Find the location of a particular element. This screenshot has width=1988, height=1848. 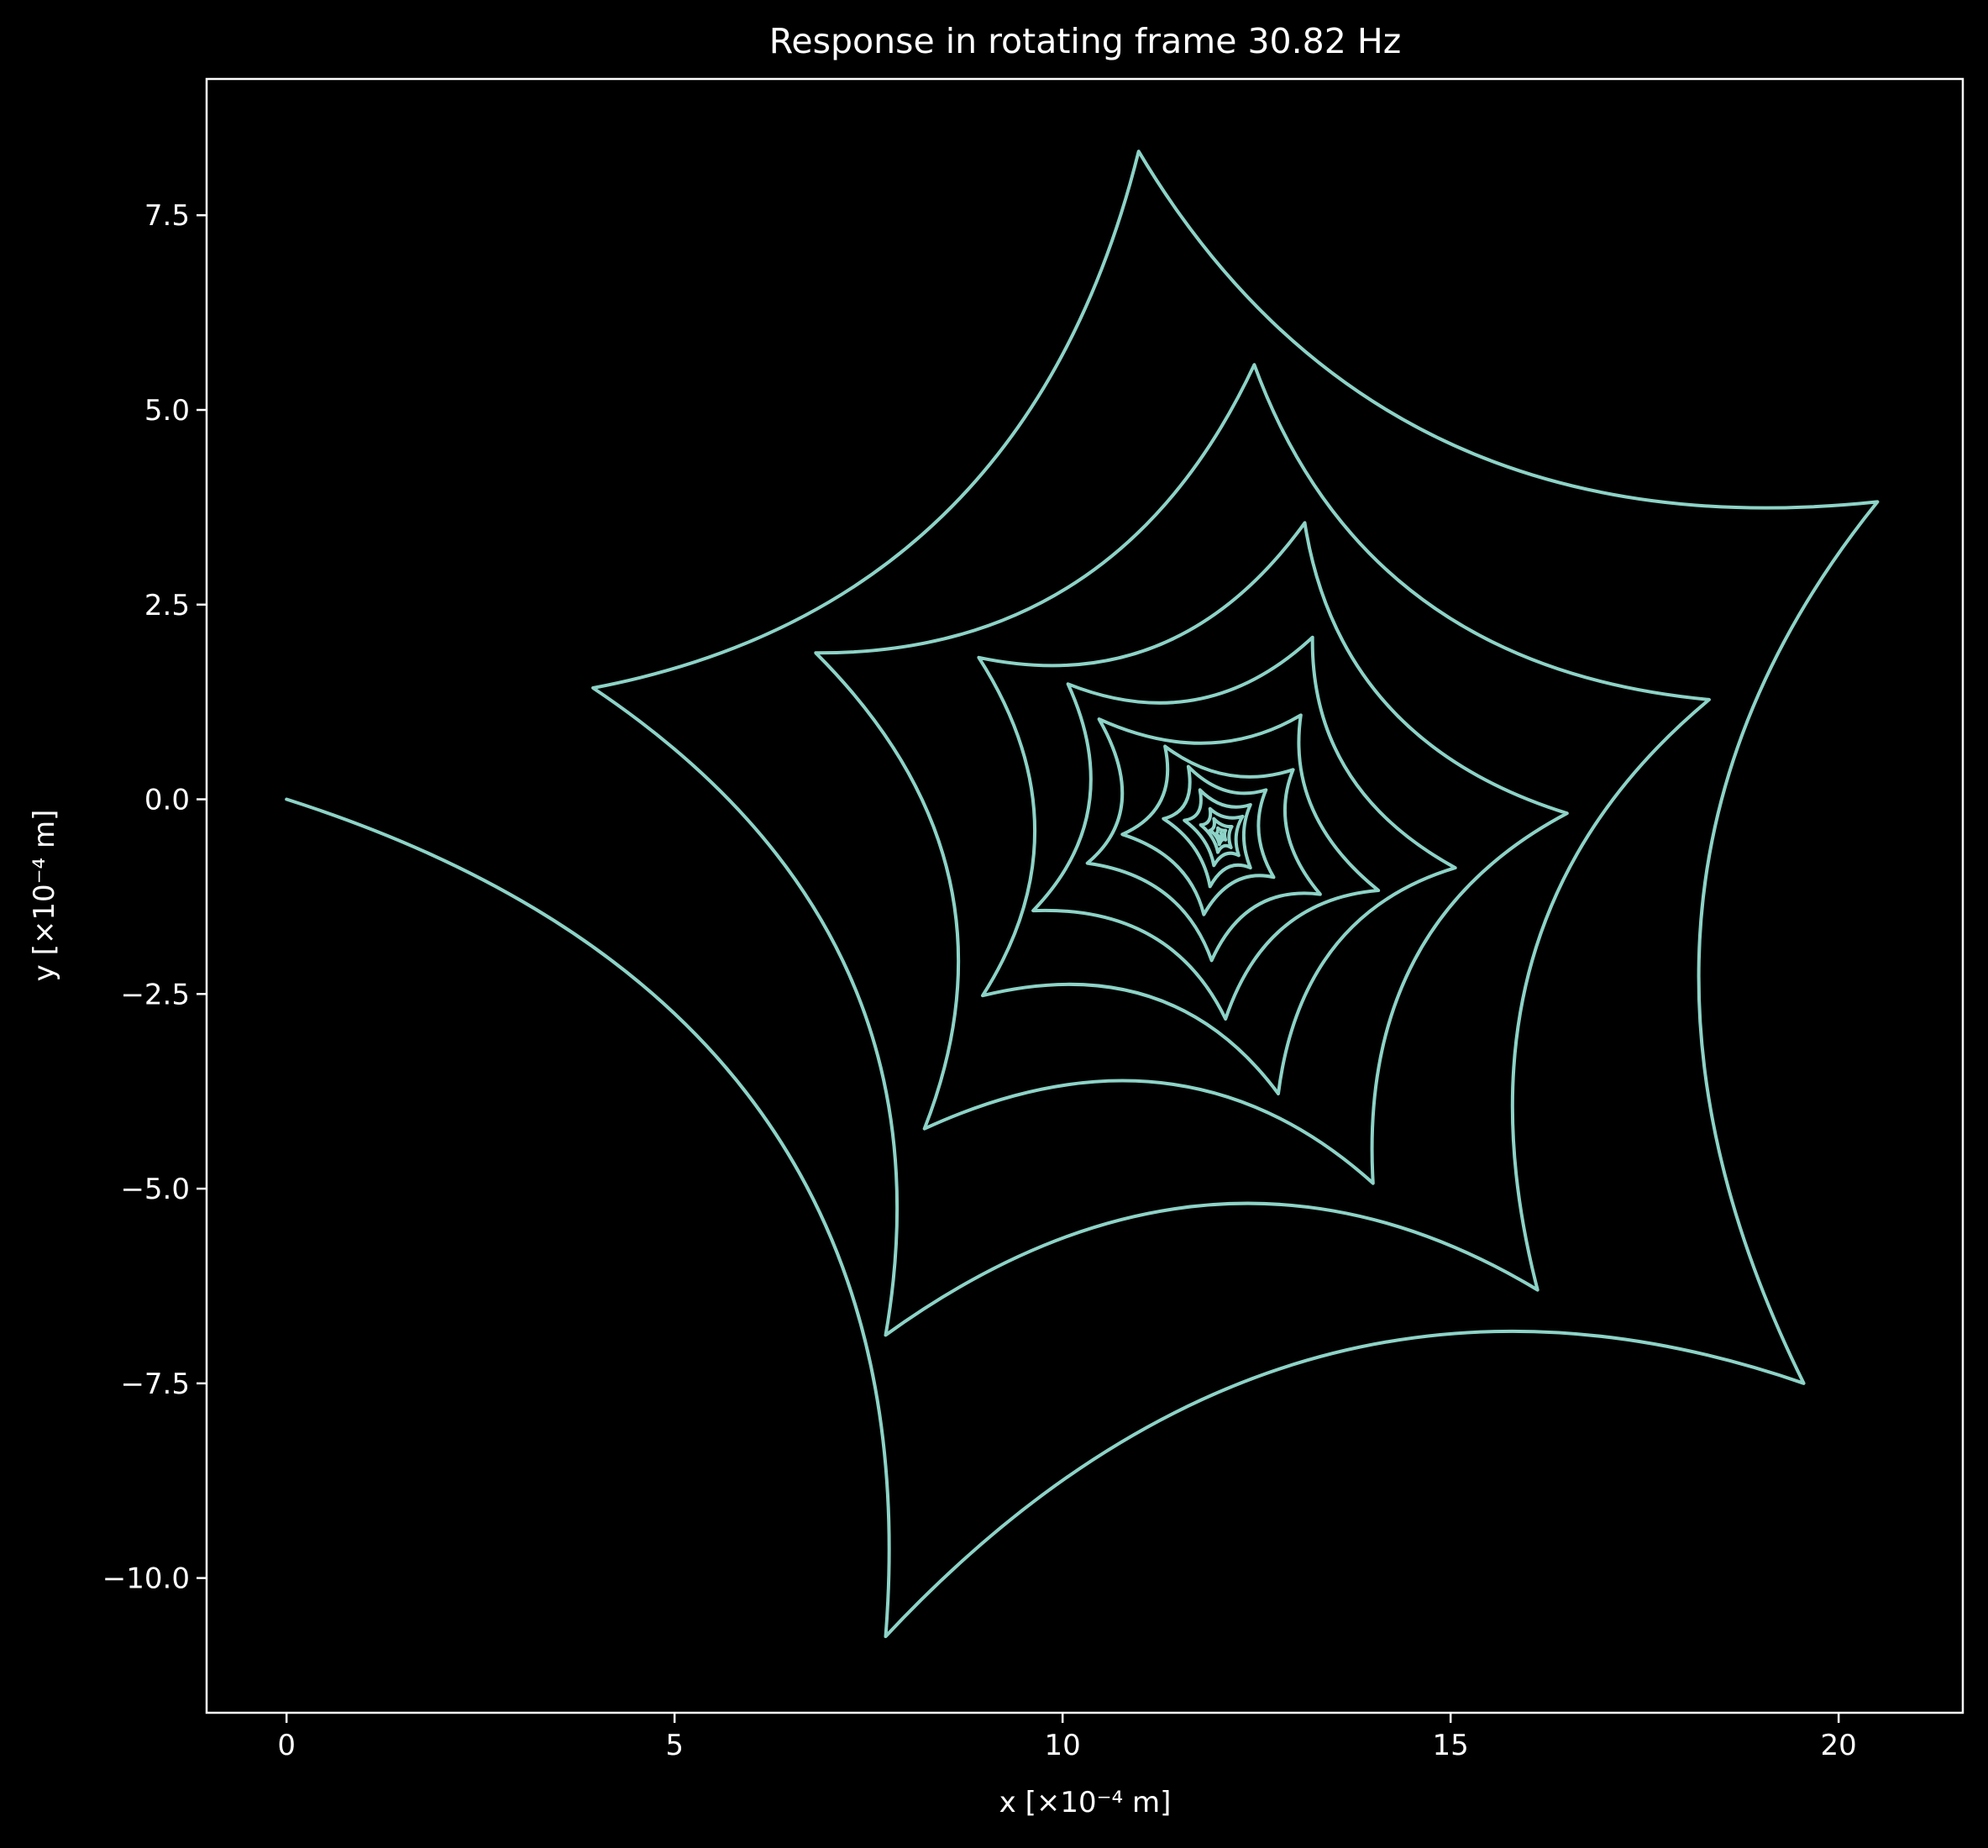

x-tick-label: 20 is located at coordinates (1839, 1745).